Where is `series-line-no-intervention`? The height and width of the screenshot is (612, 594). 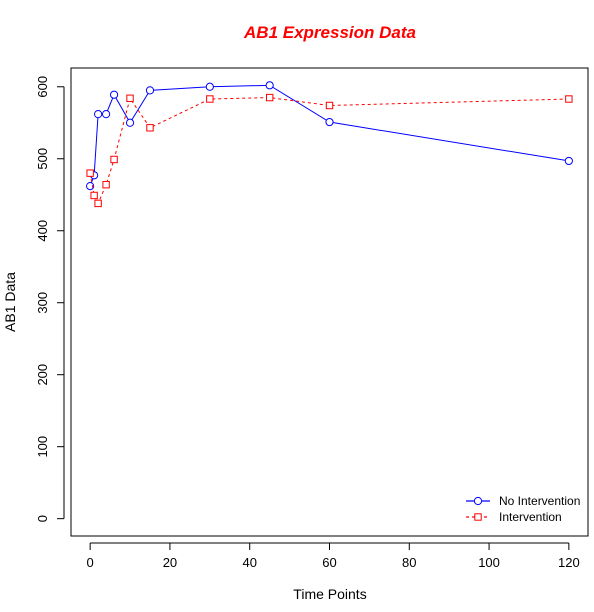
series-line-no-intervention is located at coordinates (329, 135).